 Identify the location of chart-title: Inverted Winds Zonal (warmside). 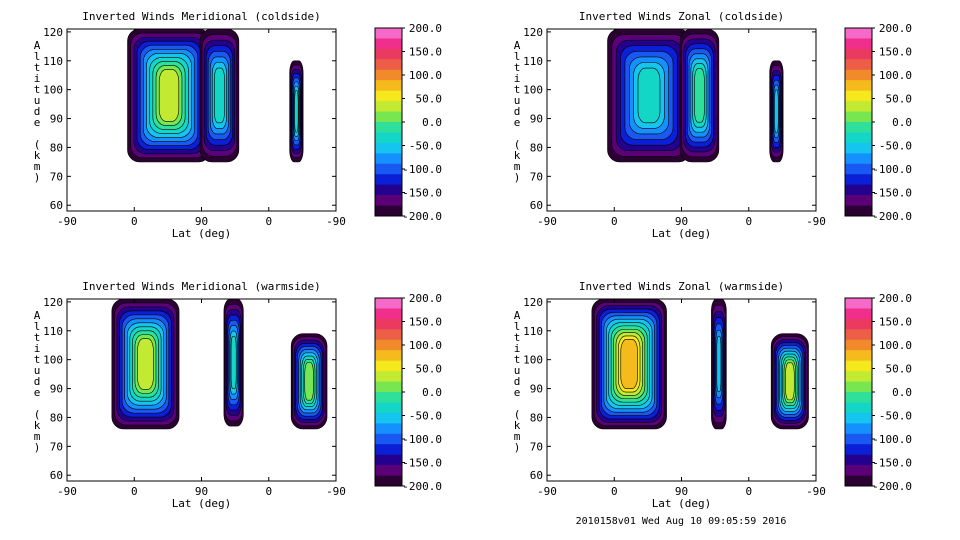
(681, 286).